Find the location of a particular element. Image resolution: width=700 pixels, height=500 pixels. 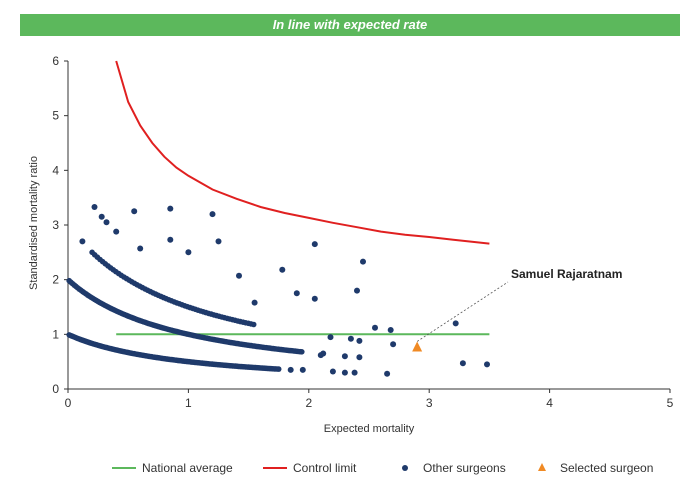

y-axis-label: Standardised mortality ratio is located at coordinates (34, 223).